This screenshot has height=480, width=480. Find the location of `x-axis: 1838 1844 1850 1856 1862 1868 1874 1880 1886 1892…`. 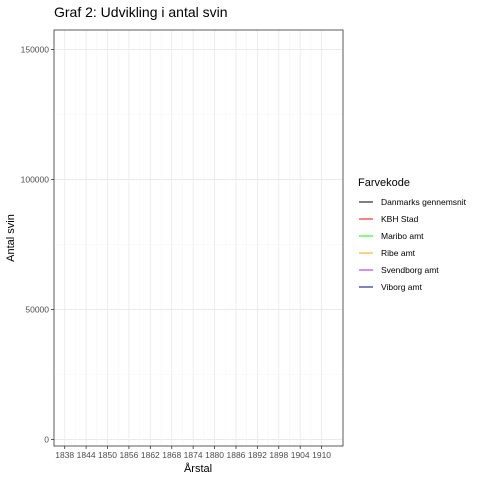

x-axis: 1838 1844 1850 1856 1862 1868 1874 1880 1886 1892… is located at coordinates (193, 453).